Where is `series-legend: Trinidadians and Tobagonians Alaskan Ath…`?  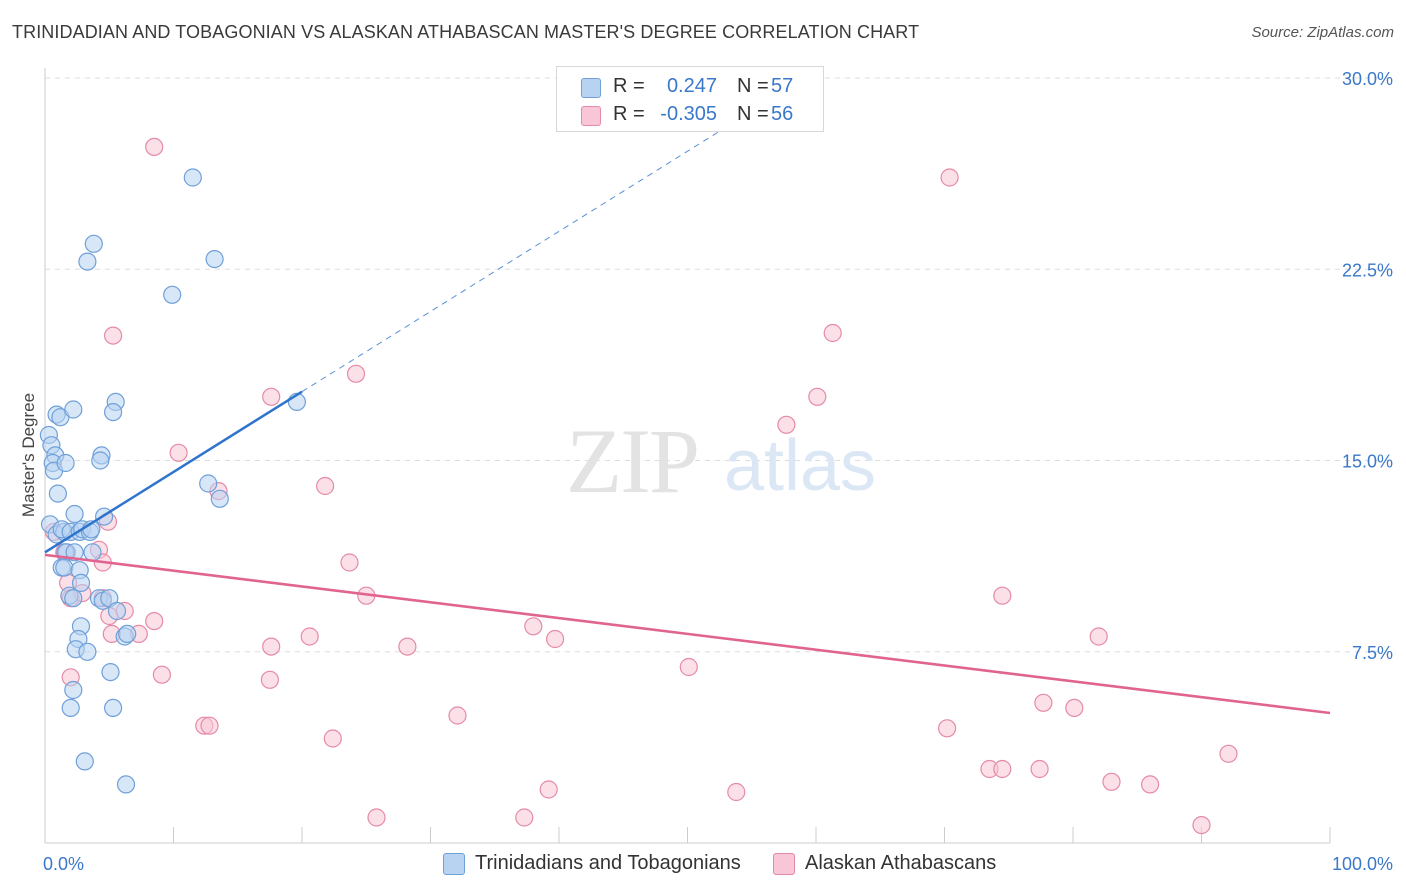
series-legend: Trinidadians and Tobagonians Alaskan Ath… is located at coordinates (703, 864).